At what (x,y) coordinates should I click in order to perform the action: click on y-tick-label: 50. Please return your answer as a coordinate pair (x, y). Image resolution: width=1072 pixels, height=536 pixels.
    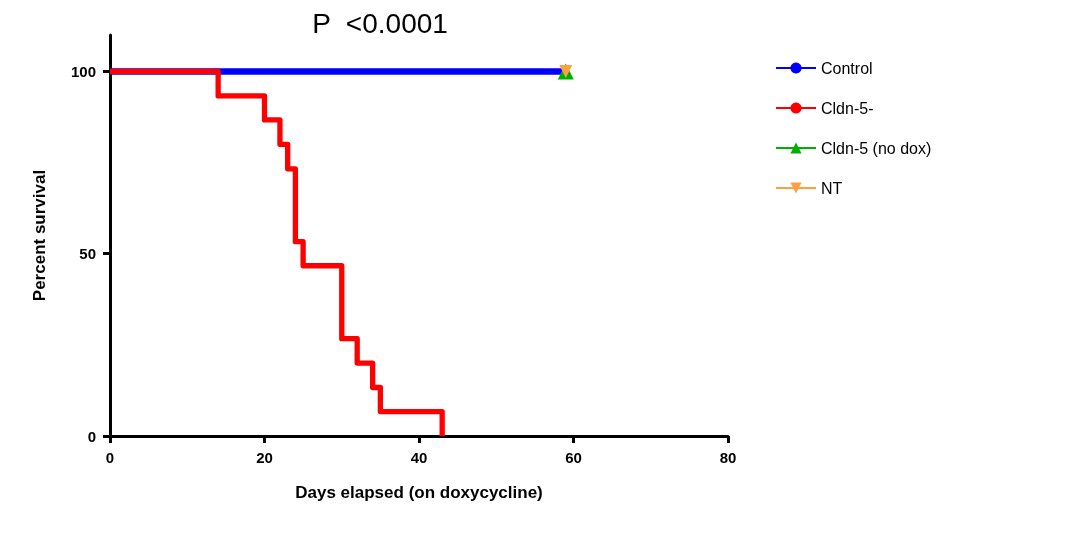
    Looking at the image, I should click on (87, 254).